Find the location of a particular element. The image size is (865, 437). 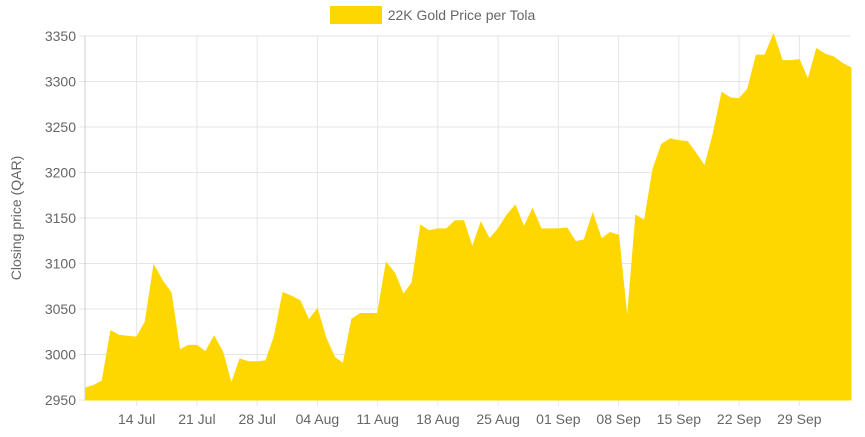

legend: 22K Gold Price per Tola is located at coordinates (432, 15).